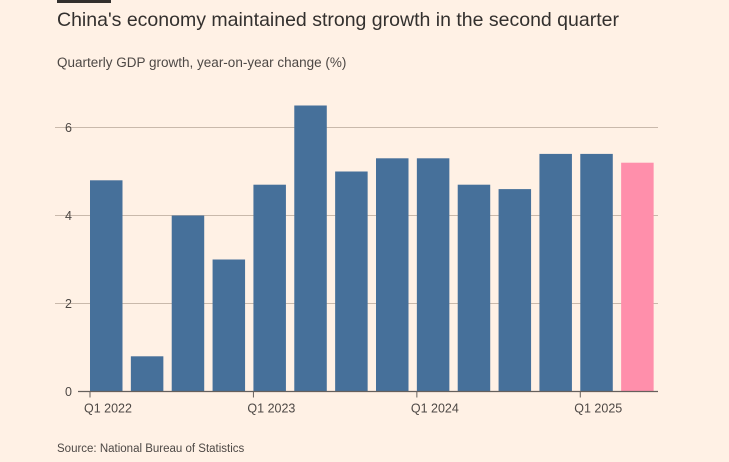  I want to click on bar-q1-2023, so click(269, 288).